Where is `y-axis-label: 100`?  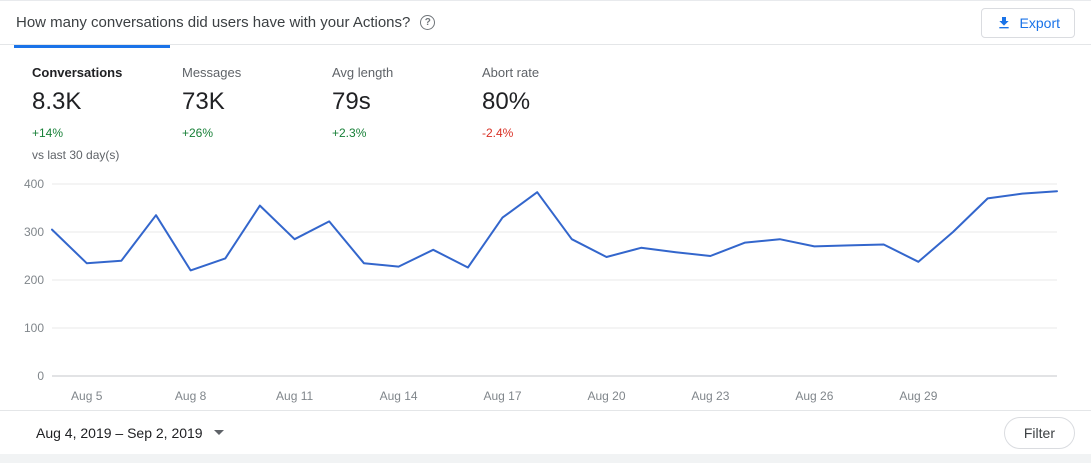 y-axis-label: 100 is located at coordinates (34, 328).